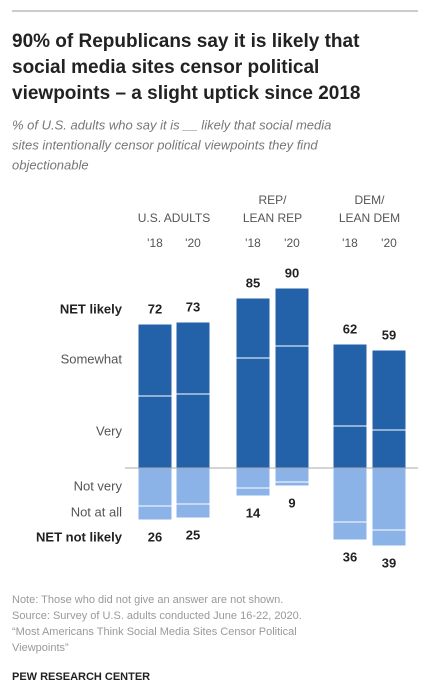  What do you see at coordinates (272, 200) in the screenshot?
I see `group-label: REP/` at bounding box center [272, 200].